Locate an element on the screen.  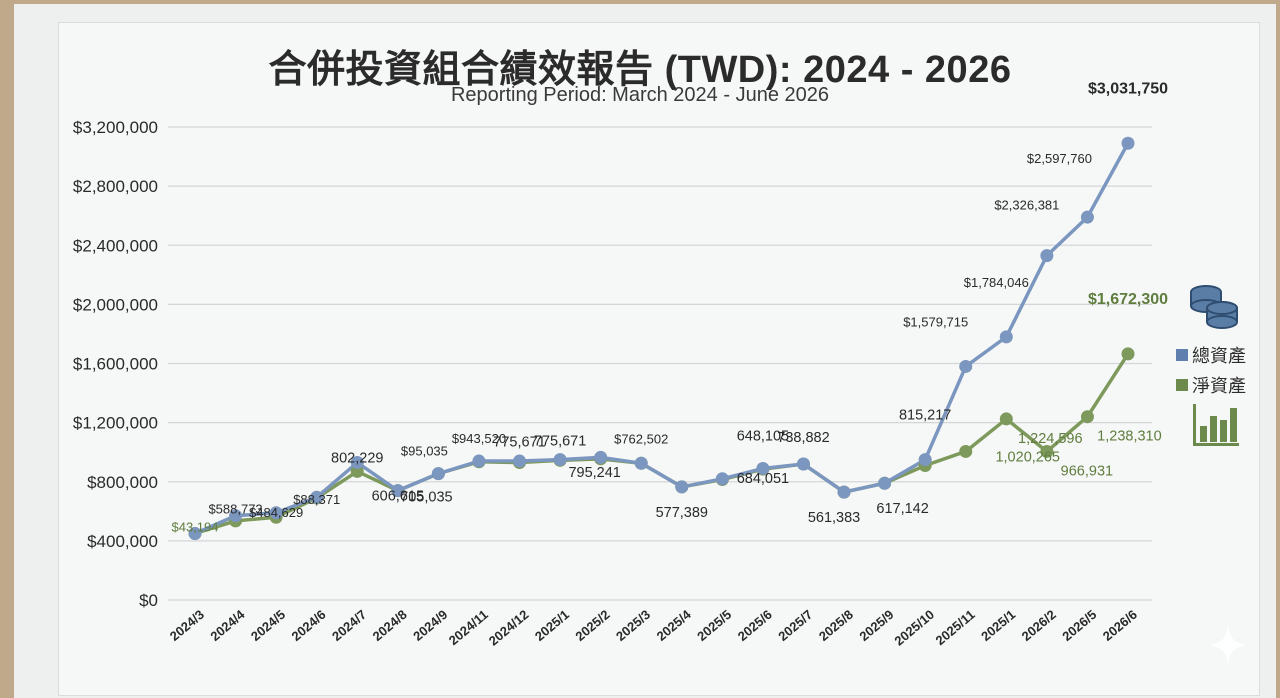
x-tick-label: 2024/7 is located at coordinates (349, 625).